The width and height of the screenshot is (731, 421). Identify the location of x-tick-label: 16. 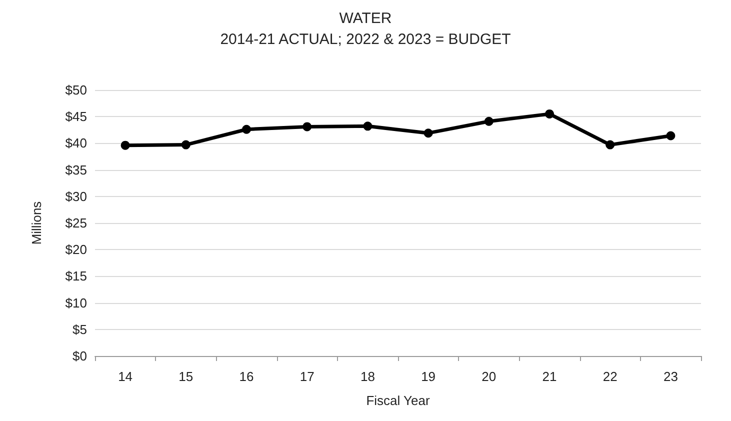
(246, 376).